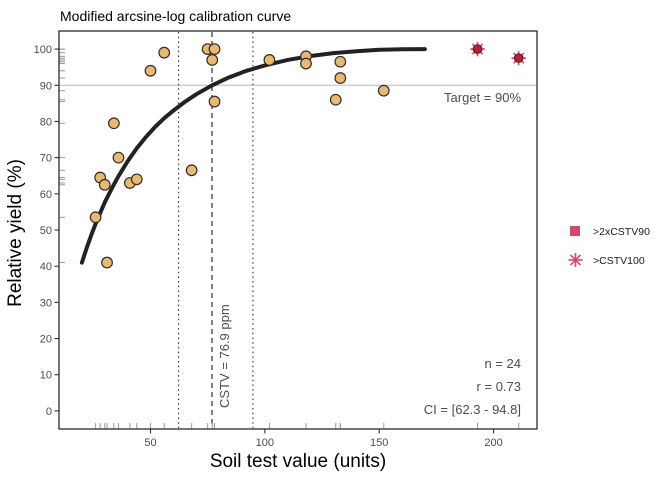 The height and width of the screenshot is (480, 672). What do you see at coordinates (619, 261) in the screenshot?
I see `legend-label-cstv100: >CSTV100` at bounding box center [619, 261].